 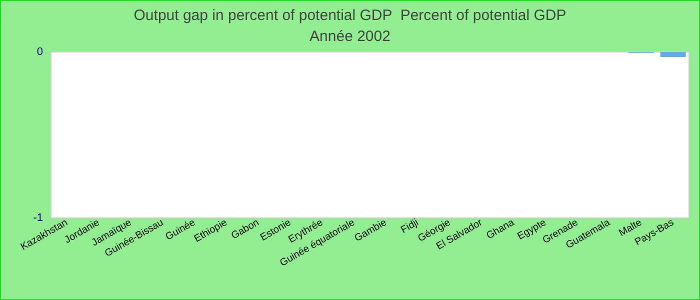 What do you see at coordinates (350, 15) in the screenshot?
I see `chart-title: Output gap in percent of potential GDP Percent of potential GDP` at bounding box center [350, 15].